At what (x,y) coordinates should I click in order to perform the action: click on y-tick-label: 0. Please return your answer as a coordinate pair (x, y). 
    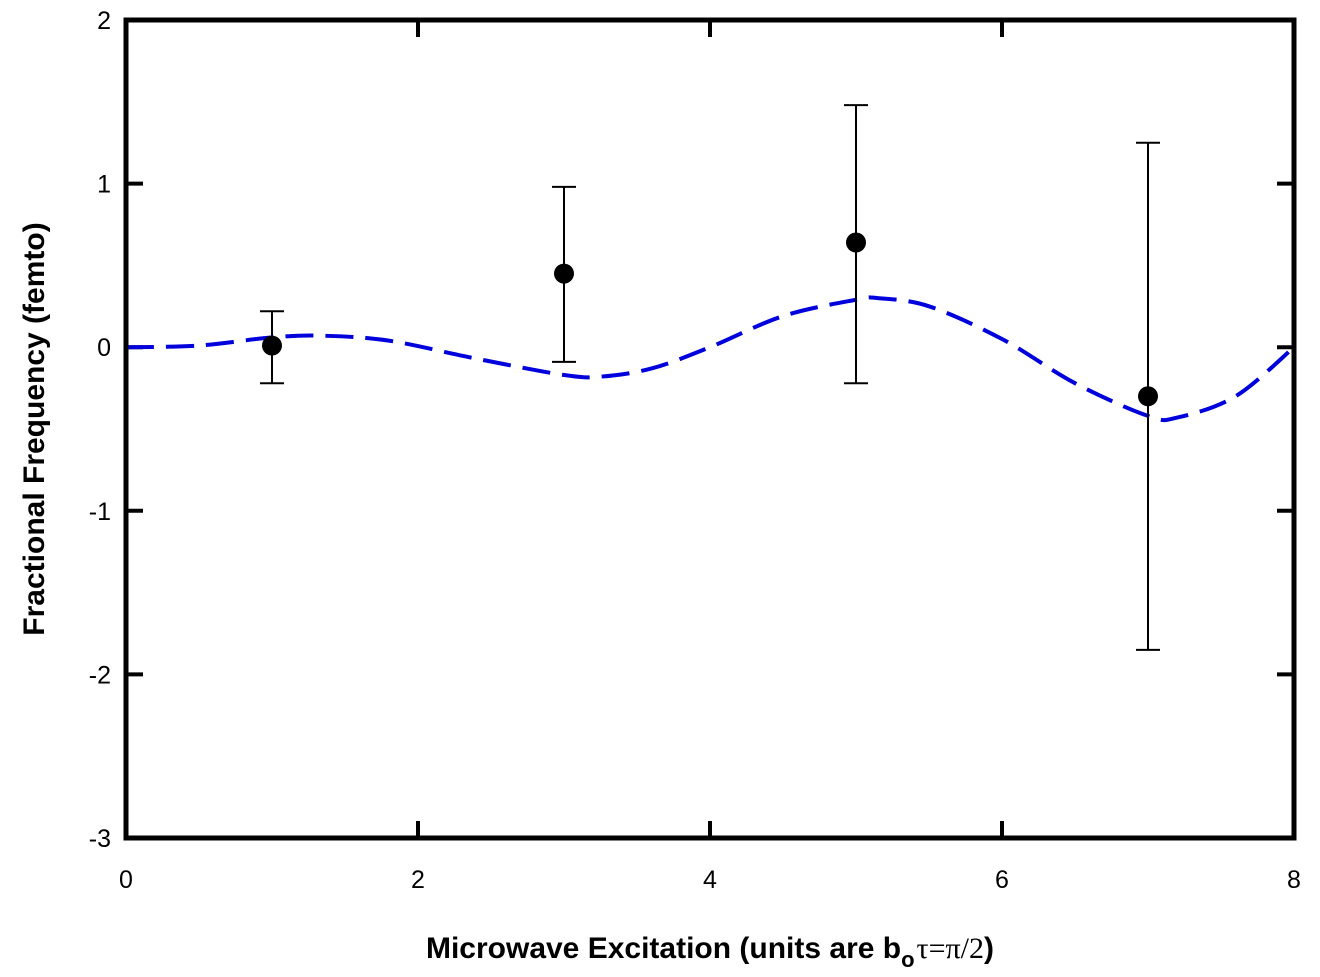
    Looking at the image, I should click on (104, 348).